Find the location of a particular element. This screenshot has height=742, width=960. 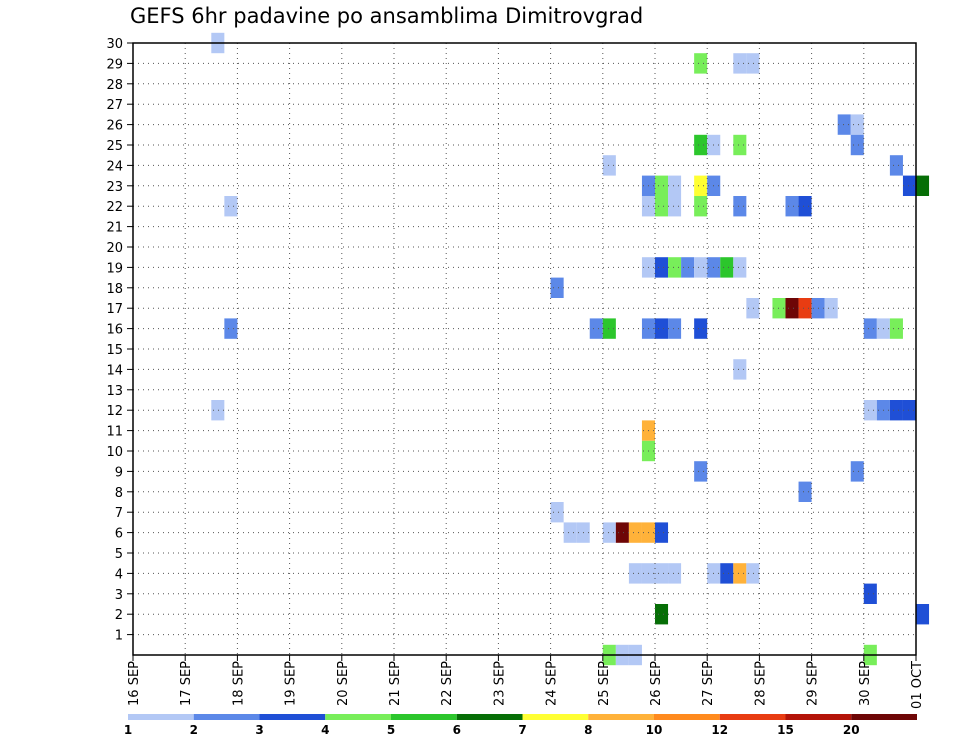

y-tick-label: 17 is located at coordinates (114, 309).